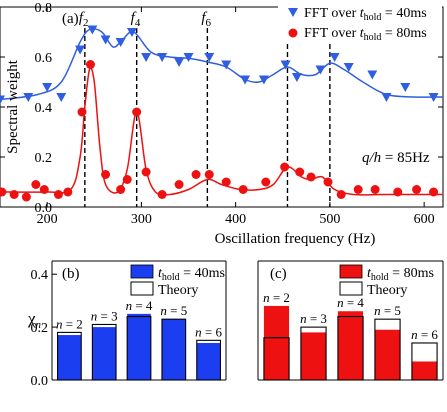  I want to click on chi-axis-label: χn, so click(34, 320).